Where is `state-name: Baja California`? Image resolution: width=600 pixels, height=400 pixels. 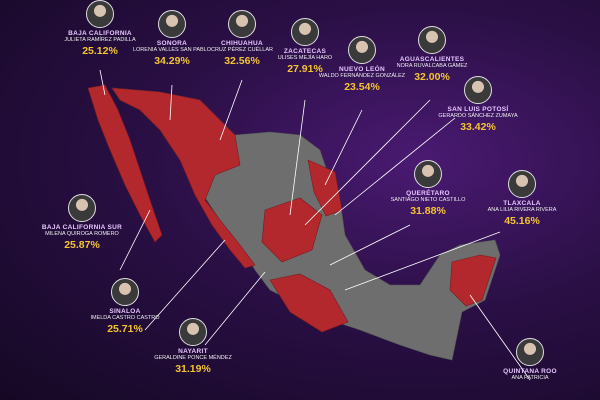 state-name: Baja California is located at coordinates (100, 33).